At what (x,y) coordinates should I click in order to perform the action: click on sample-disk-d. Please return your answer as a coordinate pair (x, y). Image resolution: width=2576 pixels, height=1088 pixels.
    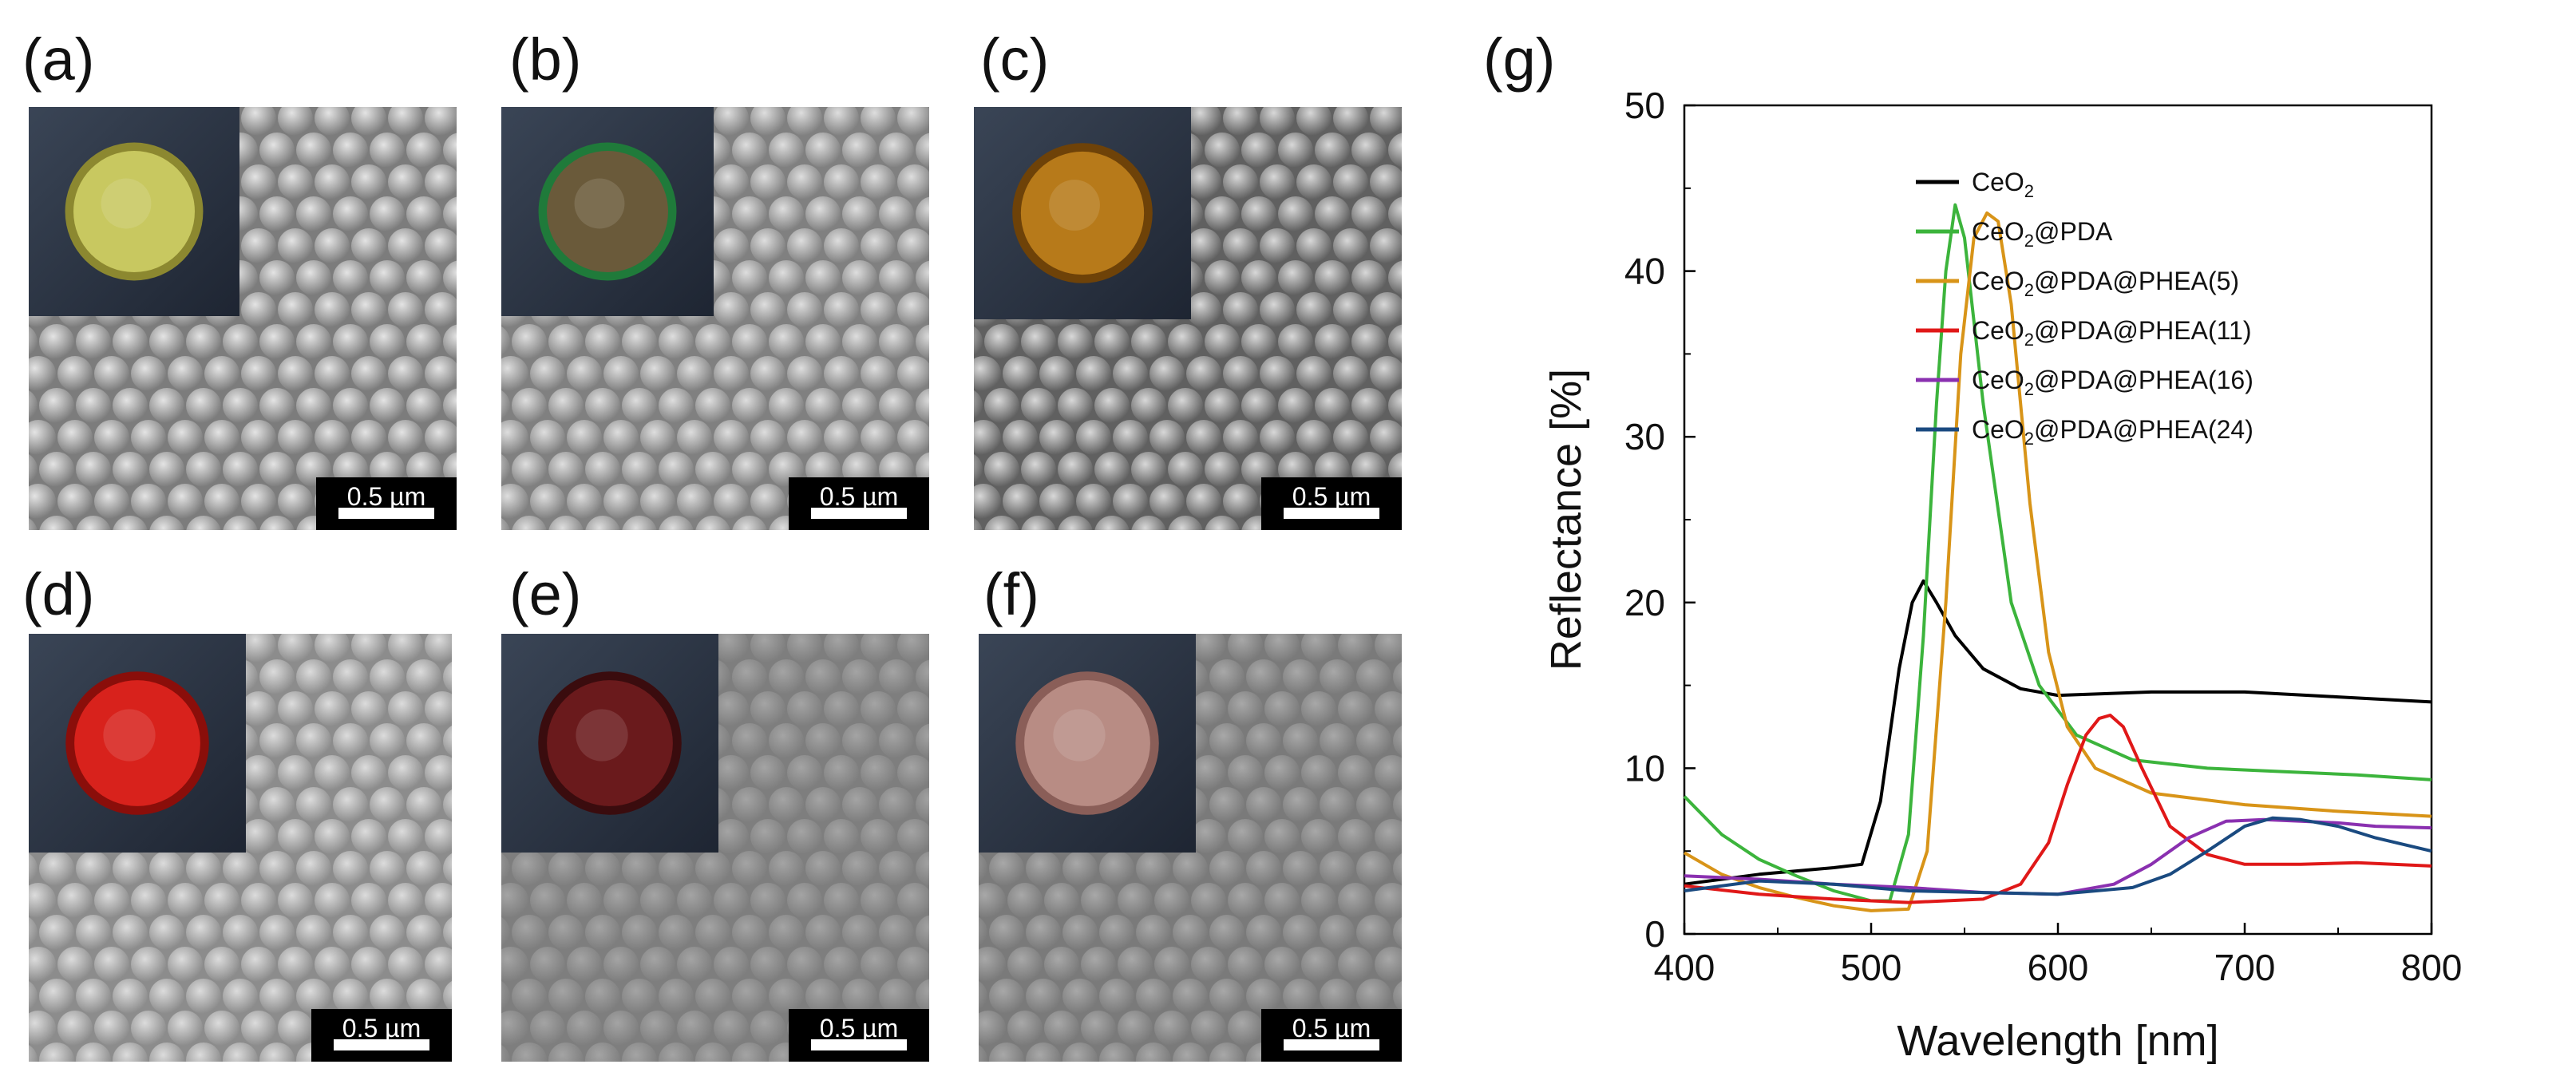
    Looking at the image, I should click on (138, 743).